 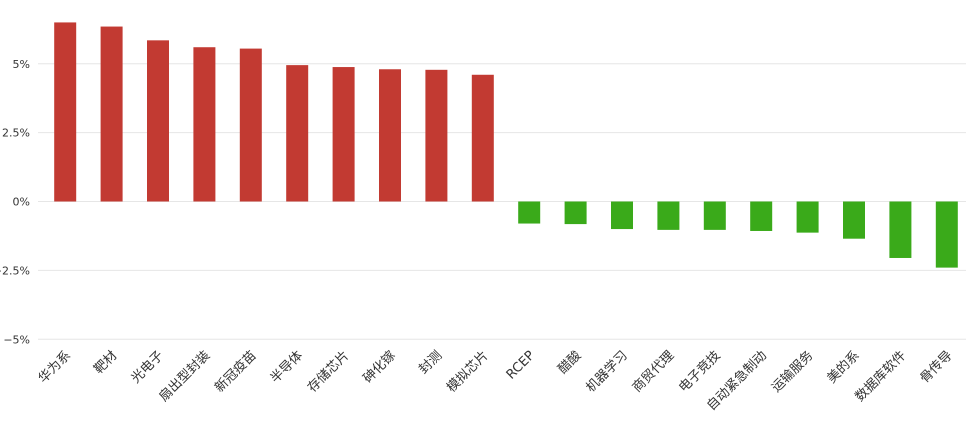 What do you see at coordinates (328, 371) in the screenshot?
I see `category-label: 存储芯片` at bounding box center [328, 371].